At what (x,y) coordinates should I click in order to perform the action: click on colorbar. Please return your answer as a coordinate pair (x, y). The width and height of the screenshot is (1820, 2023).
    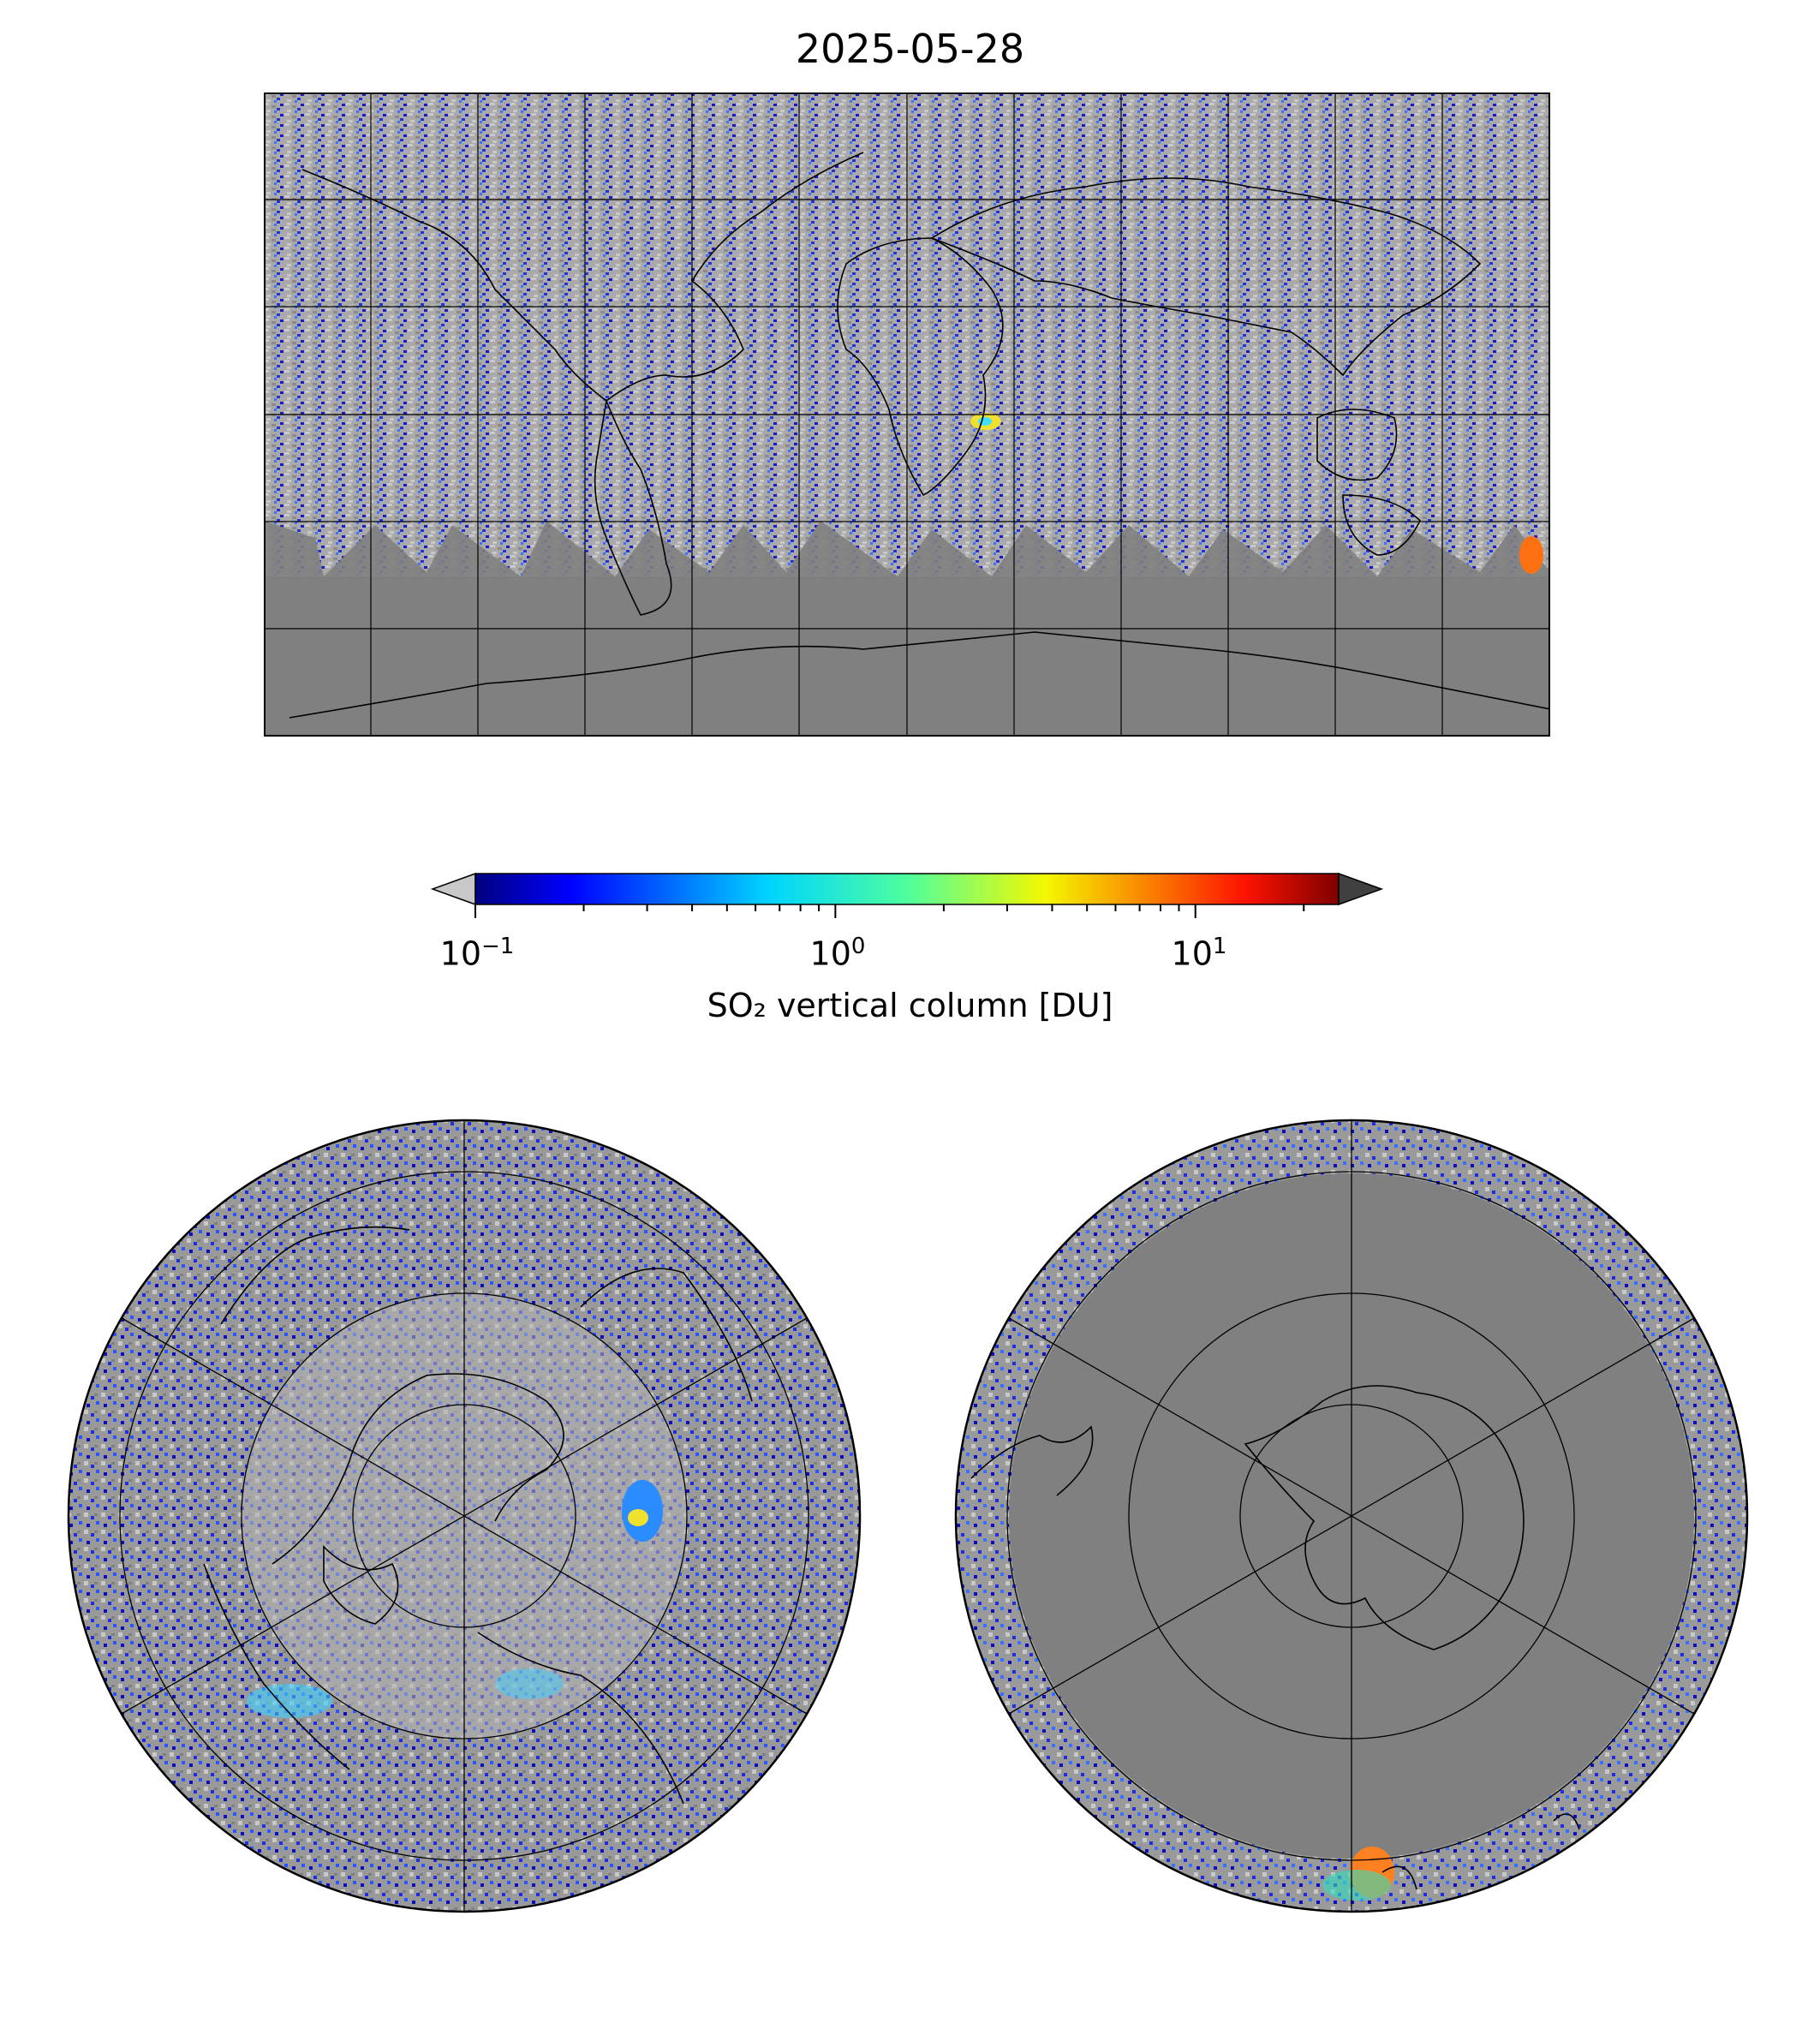
    Looking at the image, I should click on (907, 895).